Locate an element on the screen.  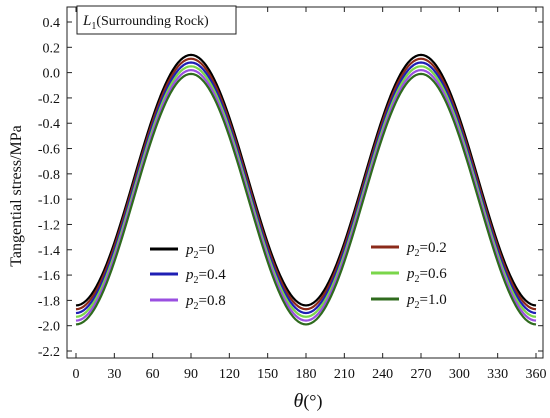
y-tick-label: 0.2 is located at coordinates (52, 48).